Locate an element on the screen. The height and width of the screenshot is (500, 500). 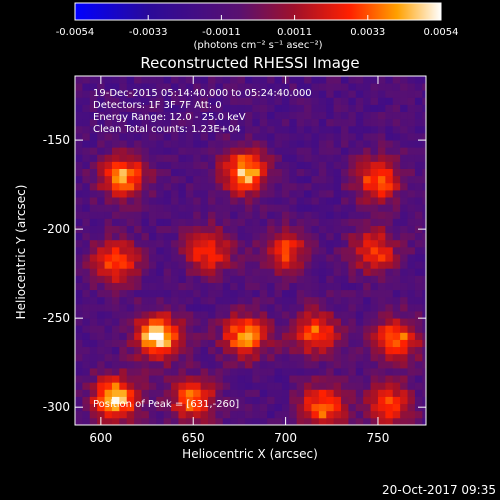
colorbar-tick-label: 0.0054 is located at coordinates (441, 32).